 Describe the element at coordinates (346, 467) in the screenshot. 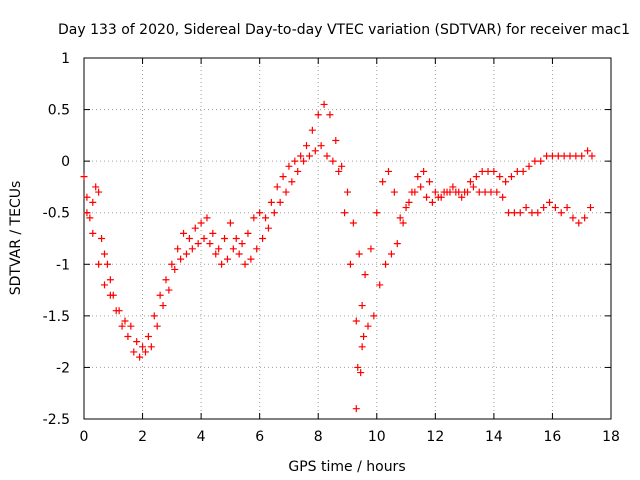

I see `x-axis-label: GPS time / hours` at that location.